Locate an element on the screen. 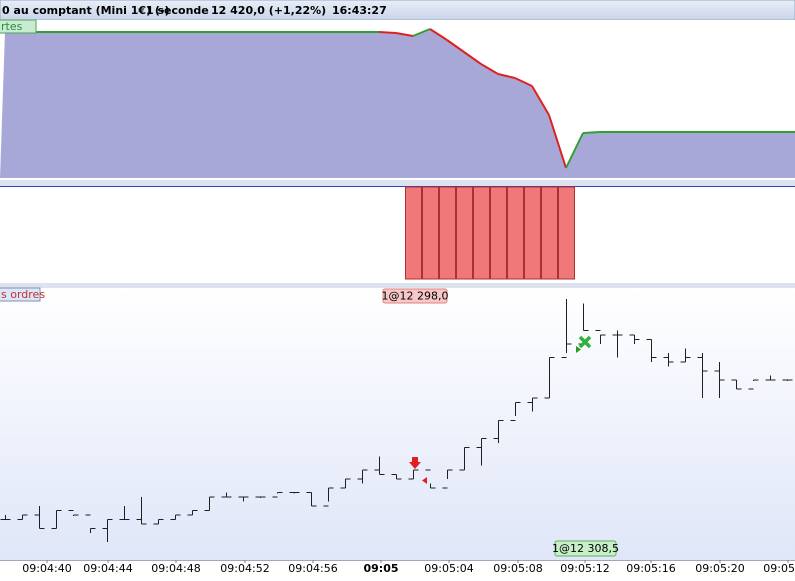  position-layer is located at coordinates (490, 233).